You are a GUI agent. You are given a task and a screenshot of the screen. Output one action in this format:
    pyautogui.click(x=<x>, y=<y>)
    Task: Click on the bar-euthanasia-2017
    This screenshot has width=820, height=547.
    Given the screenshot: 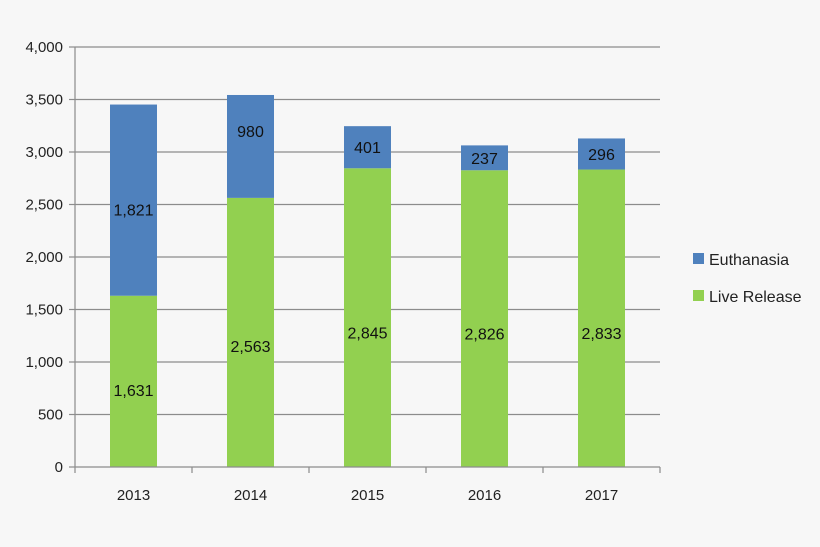 What is the action you would take?
    pyautogui.click(x=601, y=154)
    